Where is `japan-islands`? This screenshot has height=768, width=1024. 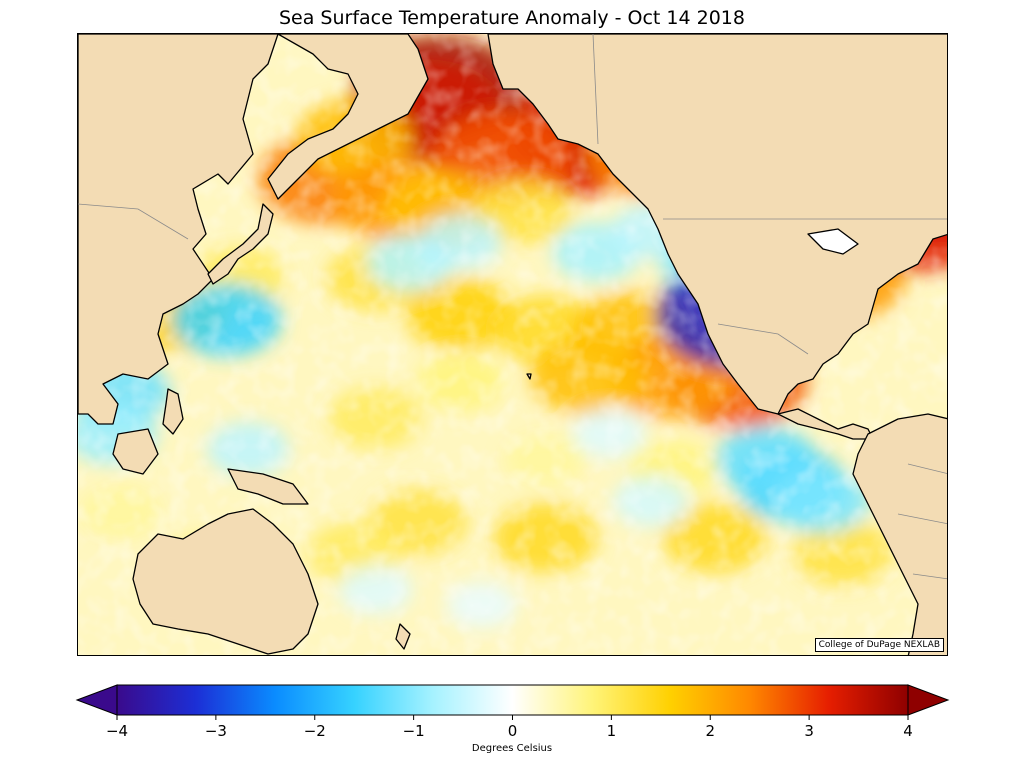
japan-islands is located at coordinates (240, 244).